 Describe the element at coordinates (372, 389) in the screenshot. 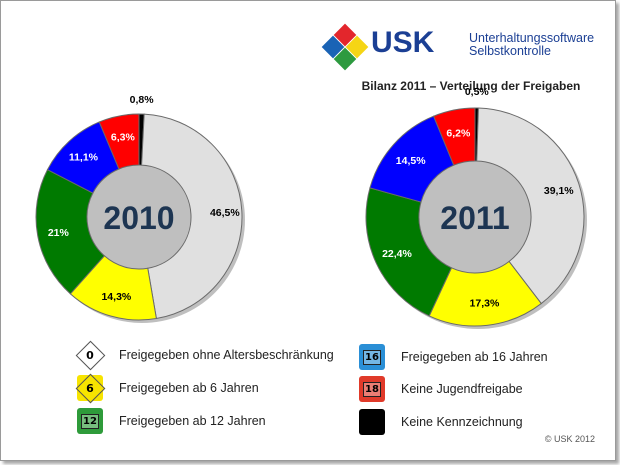

I see `usk-18-badge-icon: 18` at that location.